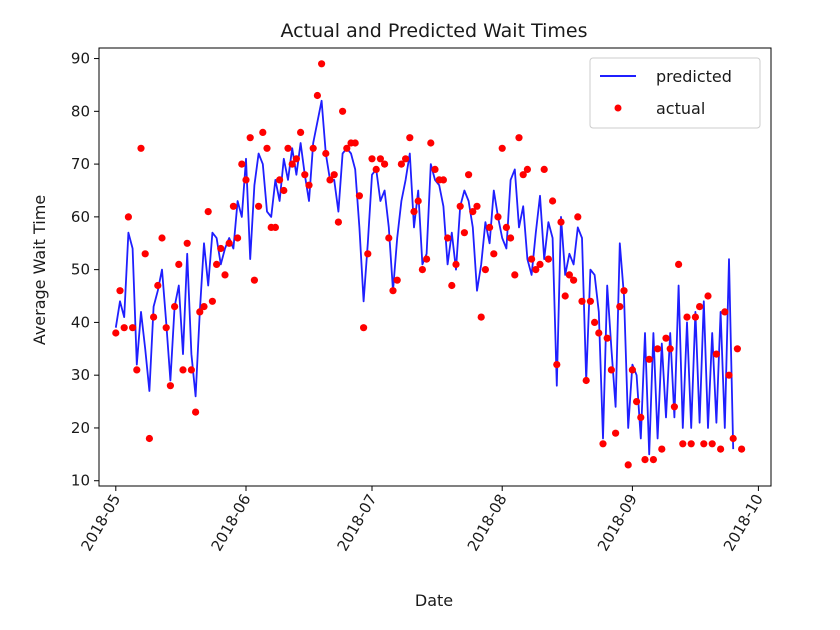 Image resolution: width=840 pixels, height=630 pixels. What do you see at coordinates (80, 375) in the screenshot?
I see `y-tick-label: 30` at bounding box center [80, 375].